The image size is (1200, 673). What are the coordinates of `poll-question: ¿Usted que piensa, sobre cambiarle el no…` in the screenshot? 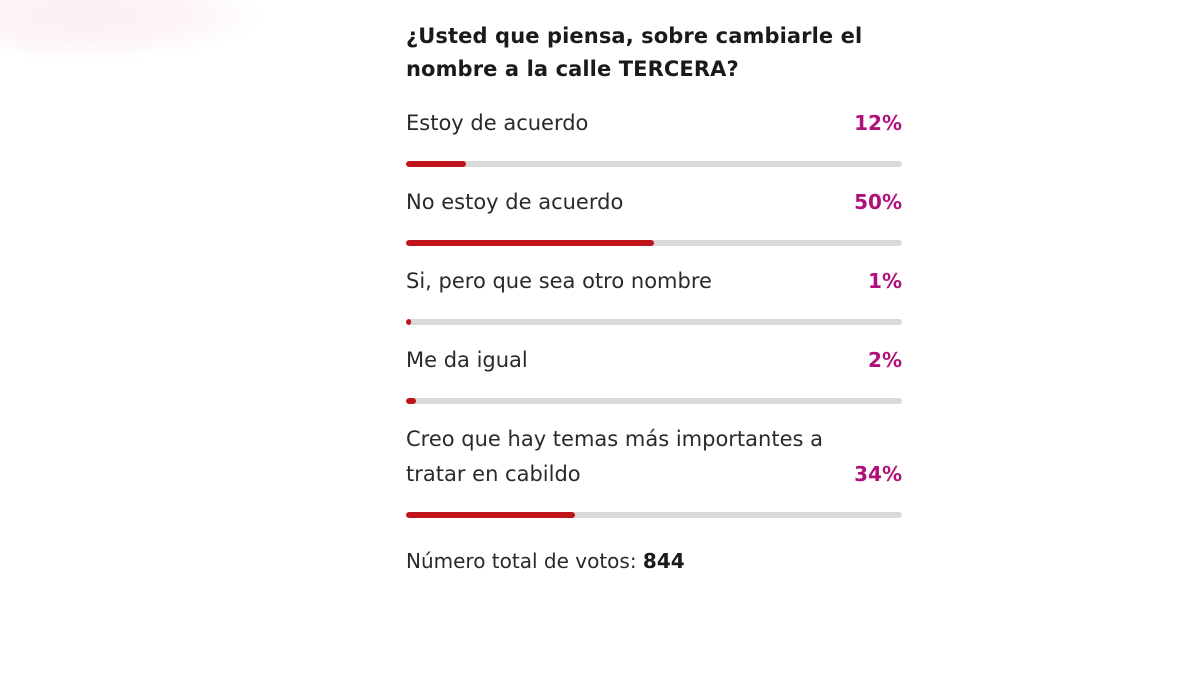 It's located at (634, 52).